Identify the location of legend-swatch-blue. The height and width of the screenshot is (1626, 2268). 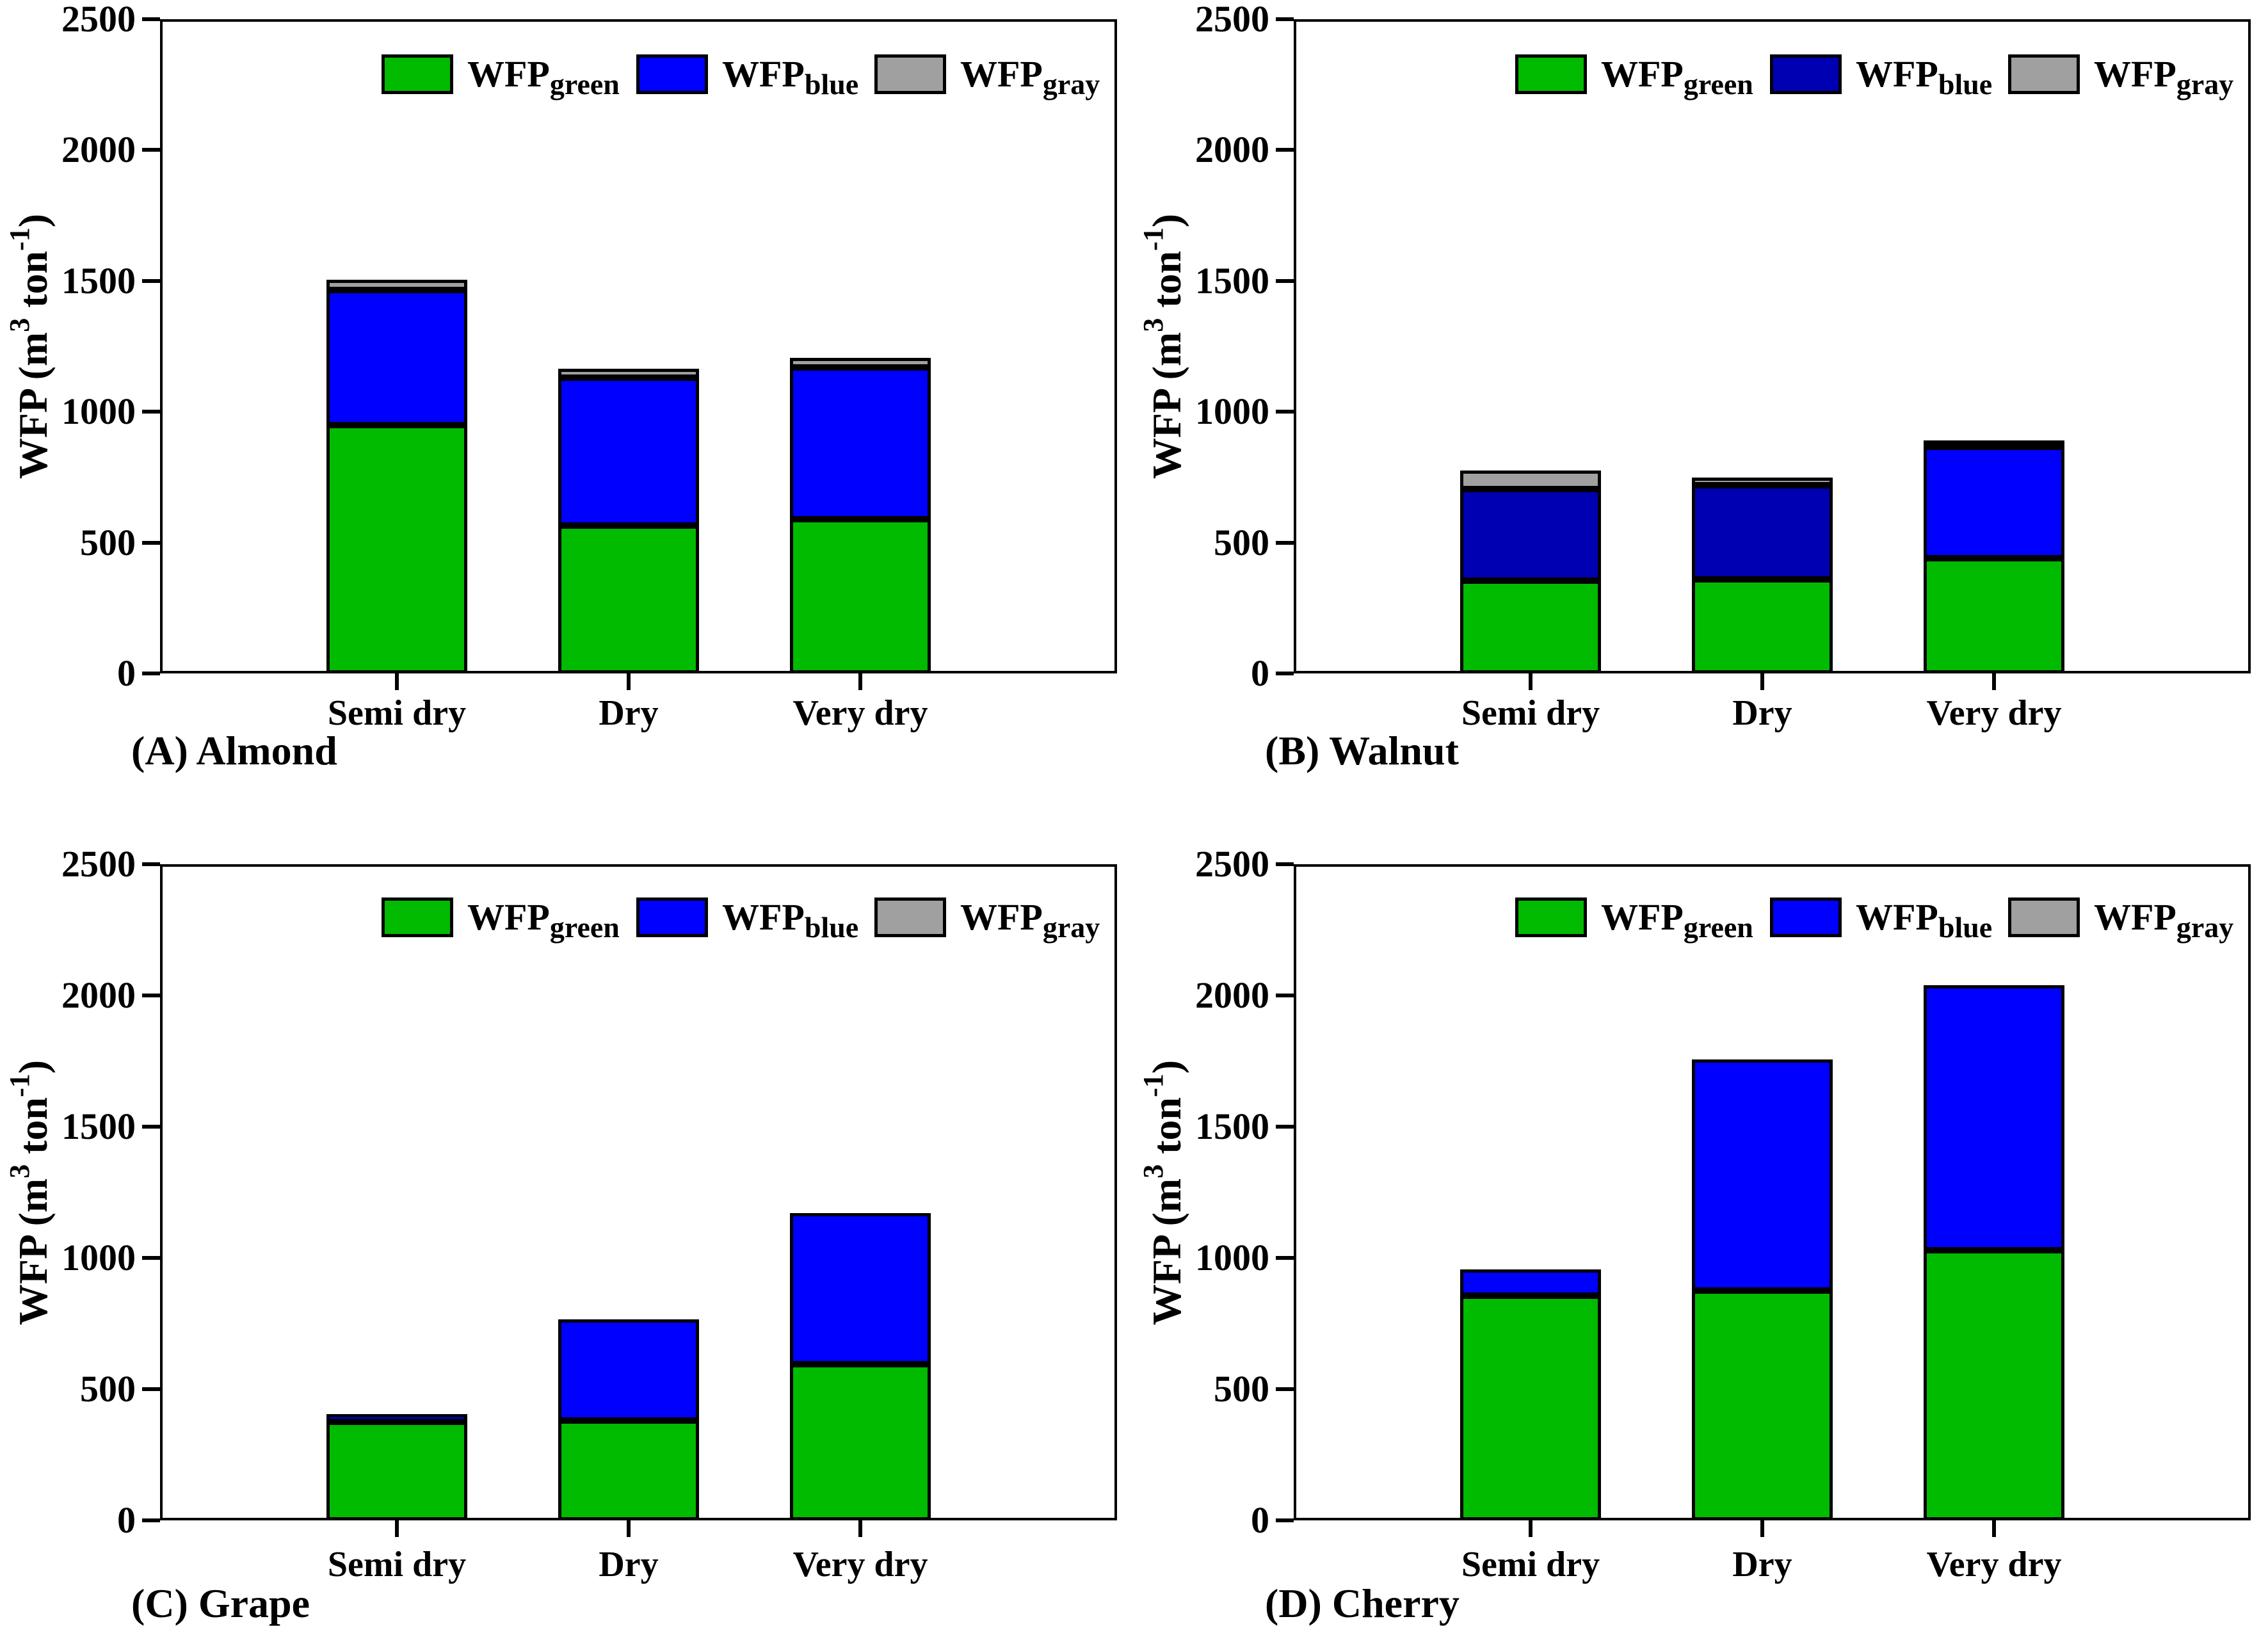
(672, 74).